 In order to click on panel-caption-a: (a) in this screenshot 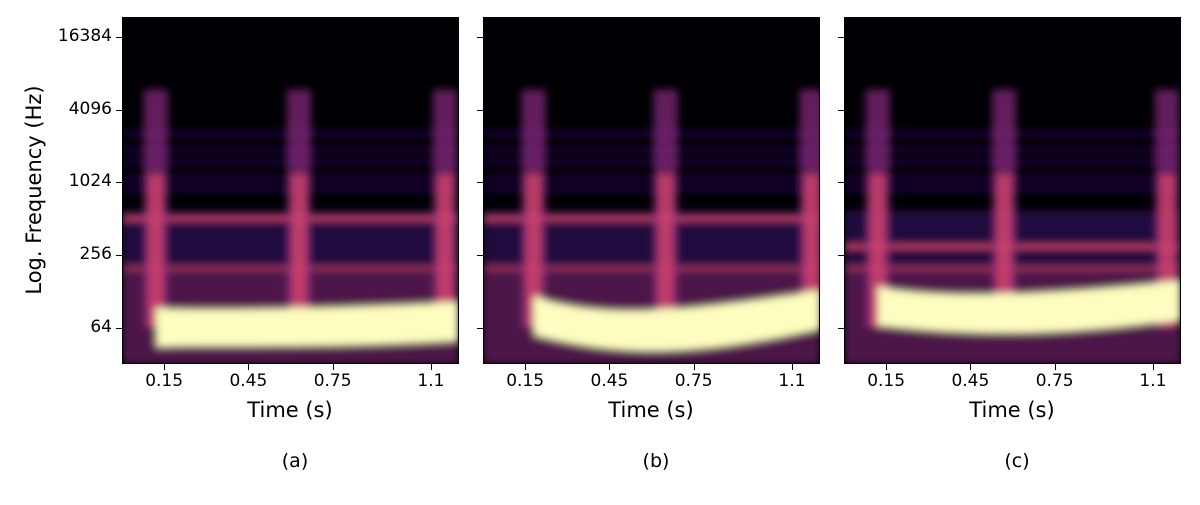, I will do `click(295, 461)`.